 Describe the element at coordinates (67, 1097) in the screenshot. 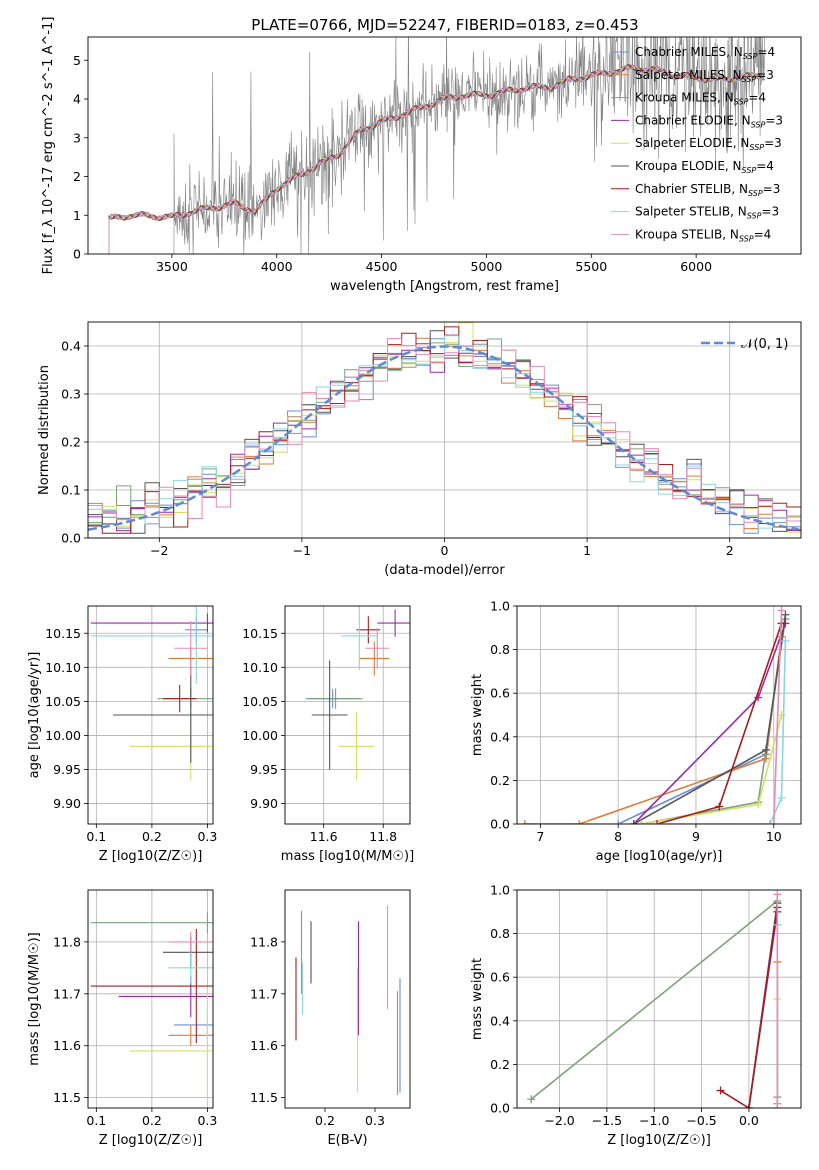

I see `y-tick-label: 11.5` at that location.